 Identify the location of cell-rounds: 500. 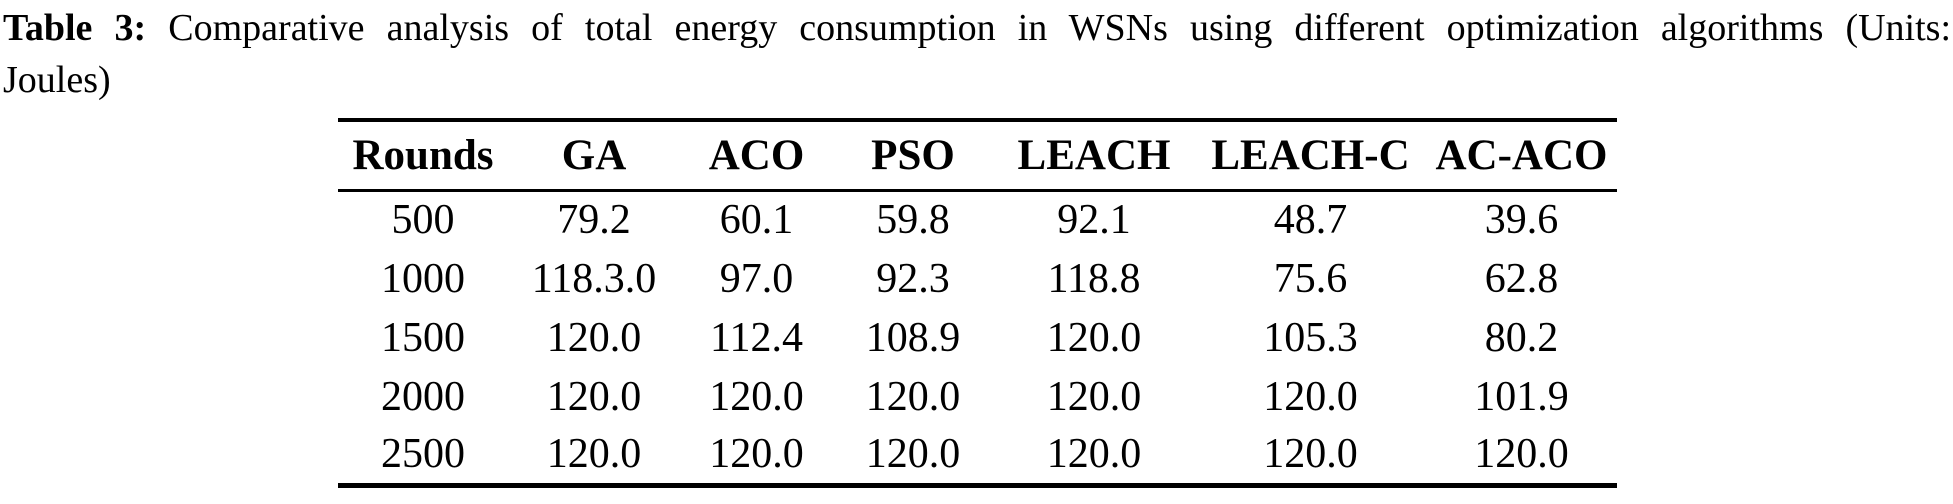
(423, 220).